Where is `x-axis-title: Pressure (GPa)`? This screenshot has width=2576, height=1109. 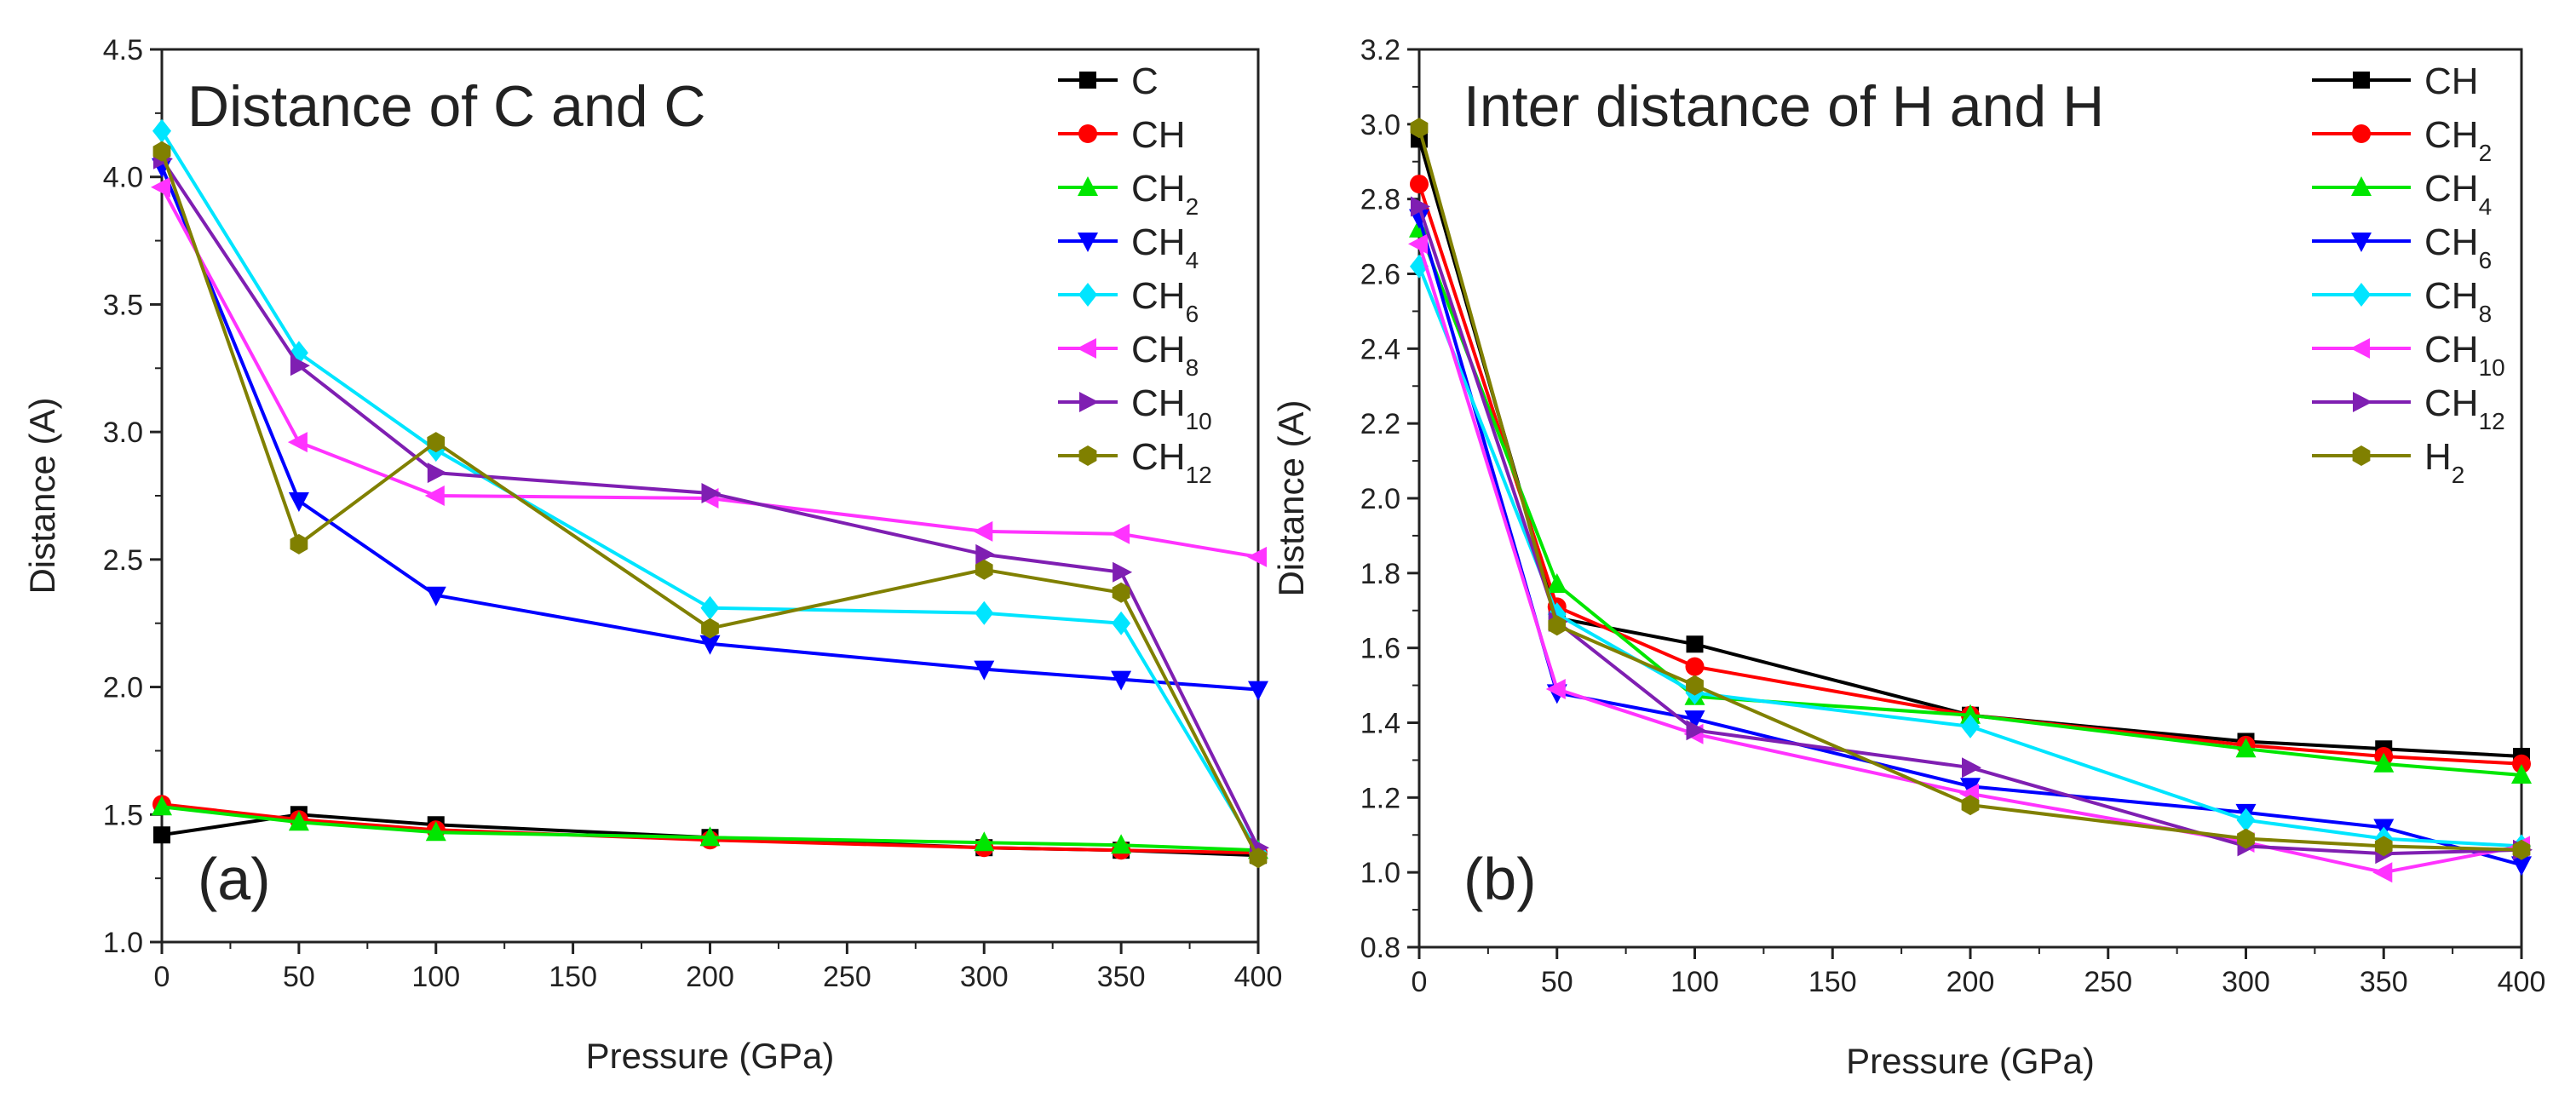
x-axis-title: Pressure (GPa) is located at coordinates (710, 1056).